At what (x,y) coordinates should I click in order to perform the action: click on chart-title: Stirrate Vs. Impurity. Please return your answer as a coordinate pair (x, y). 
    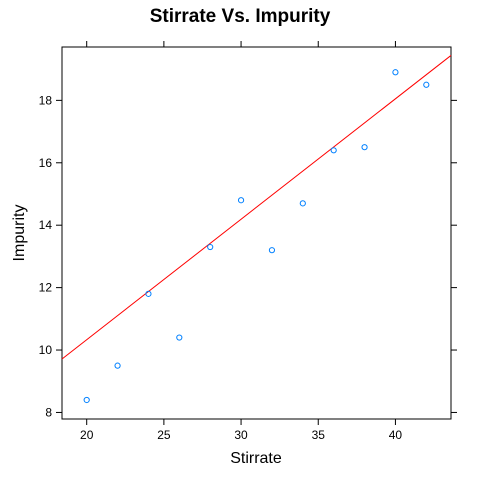
    Looking at the image, I should click on (240, 16).